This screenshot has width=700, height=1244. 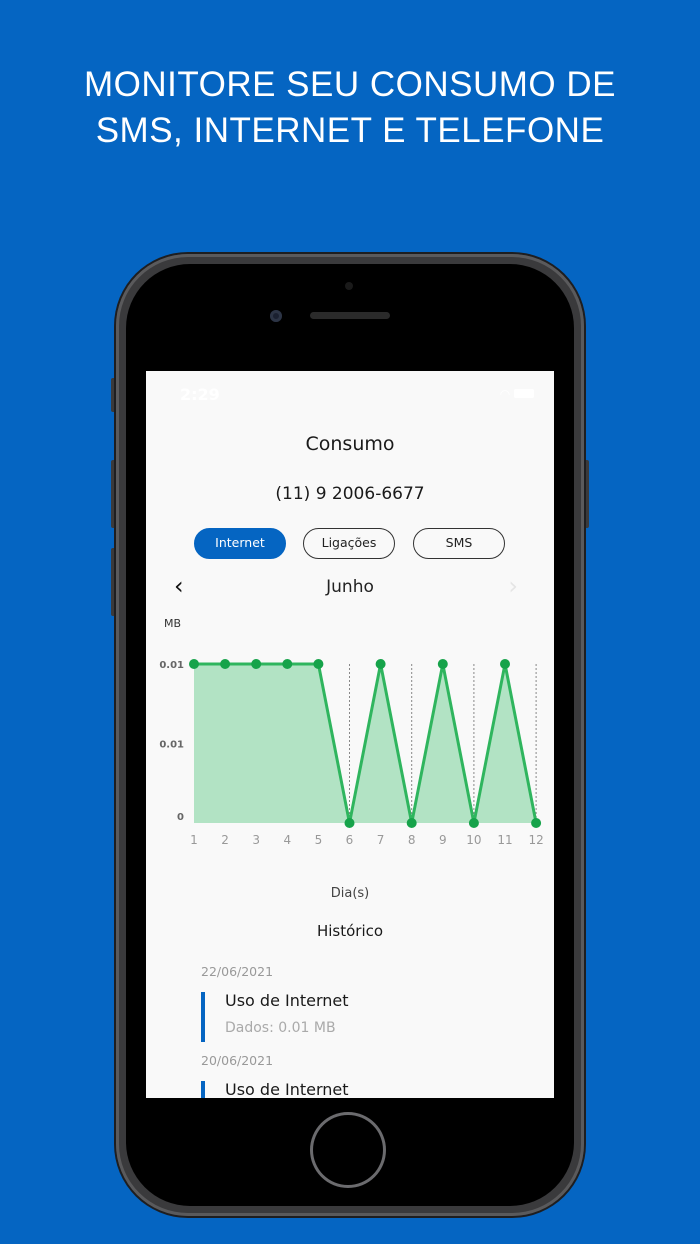 I want to click on status-icons: ◠, so click(x=517, y=394).